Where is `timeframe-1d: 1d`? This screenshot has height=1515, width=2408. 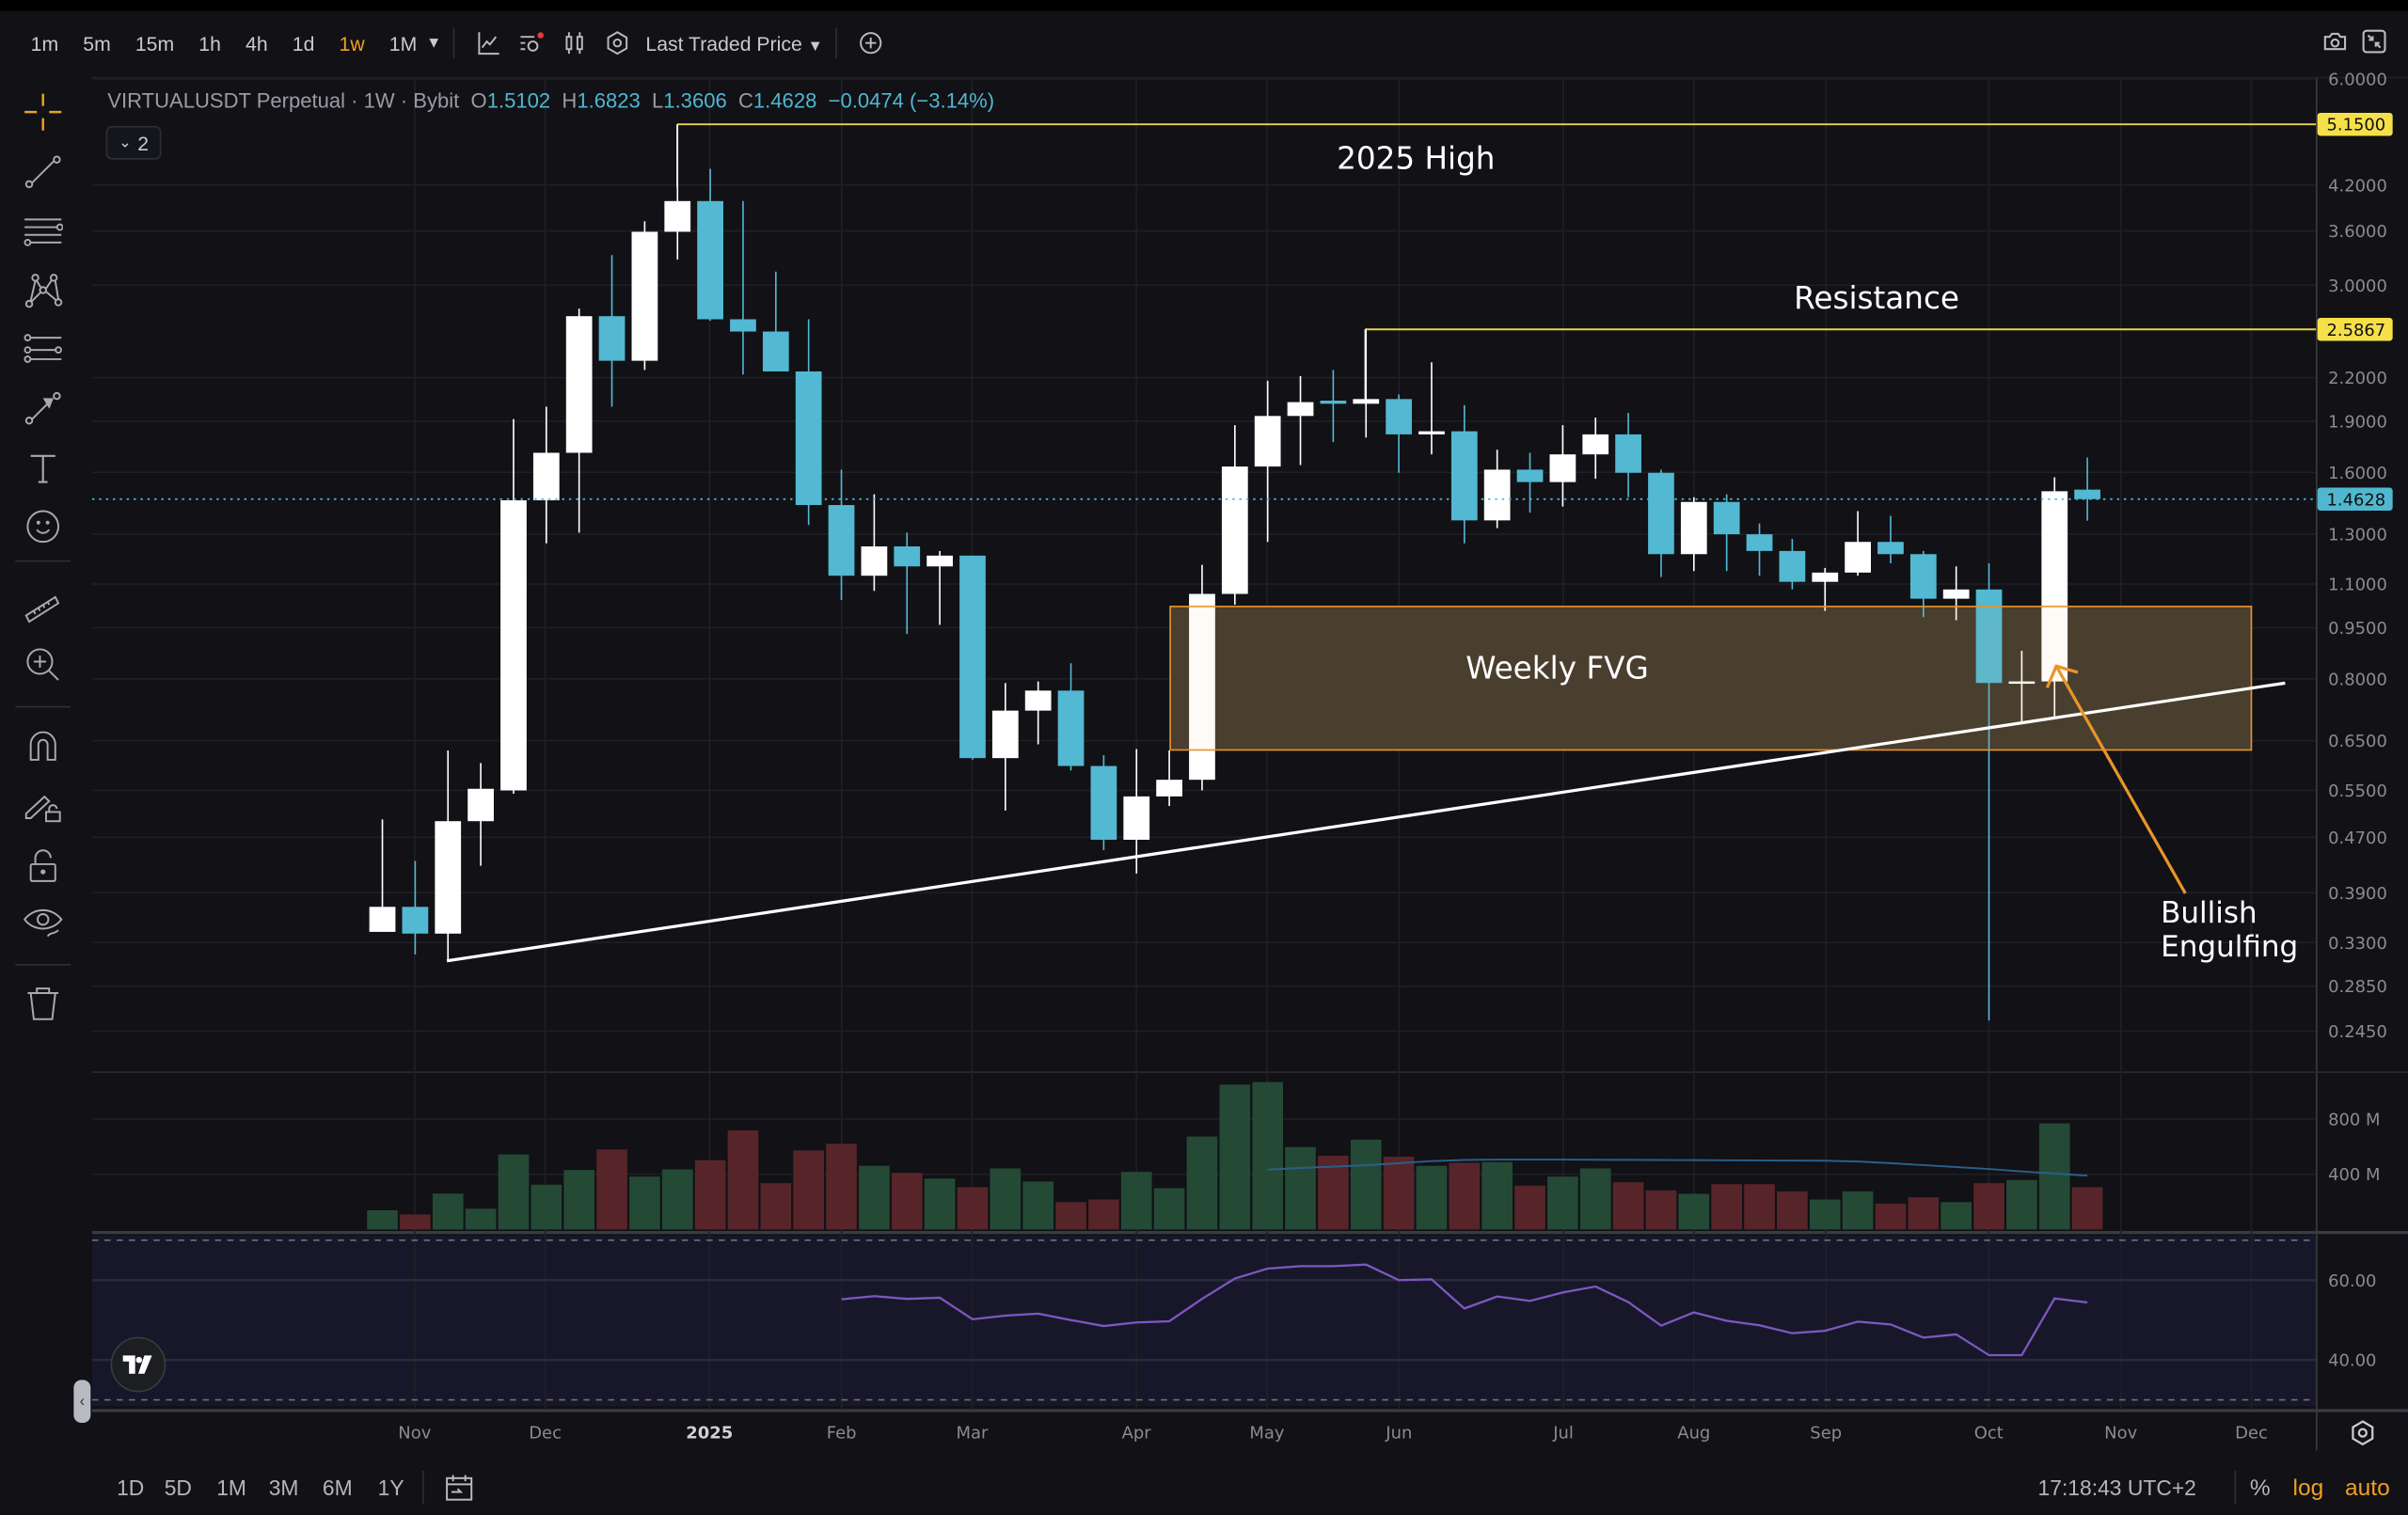
timeframe-1d: 1d is located at coordinates (304, 43).